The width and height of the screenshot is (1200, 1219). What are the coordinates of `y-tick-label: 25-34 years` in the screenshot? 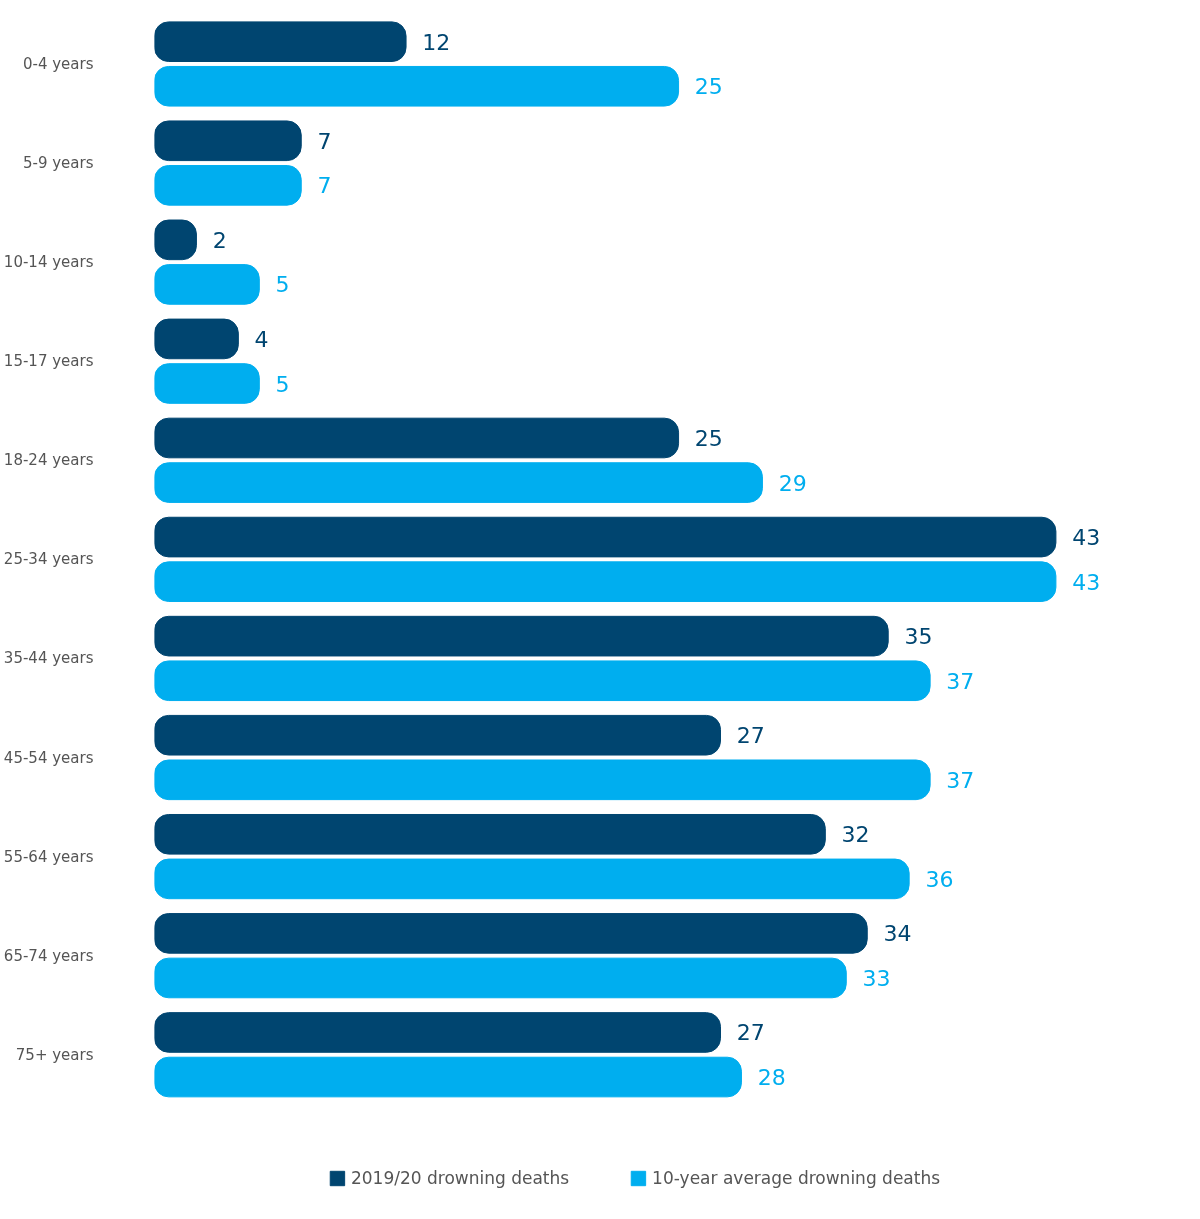 It's located at (48, 559).